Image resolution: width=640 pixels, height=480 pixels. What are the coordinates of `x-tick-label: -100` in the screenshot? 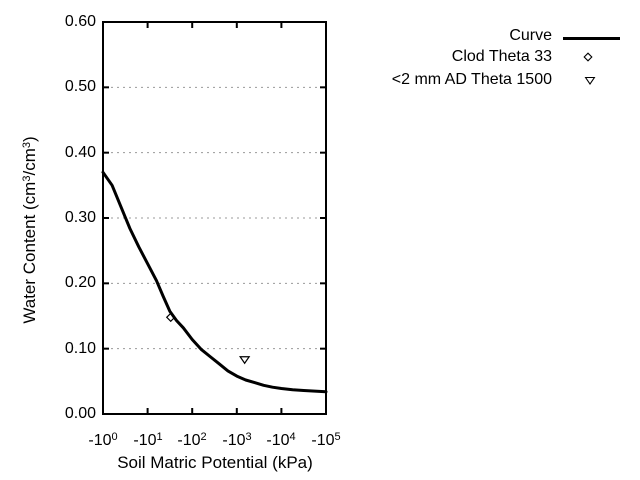 It's located at (103, 440).